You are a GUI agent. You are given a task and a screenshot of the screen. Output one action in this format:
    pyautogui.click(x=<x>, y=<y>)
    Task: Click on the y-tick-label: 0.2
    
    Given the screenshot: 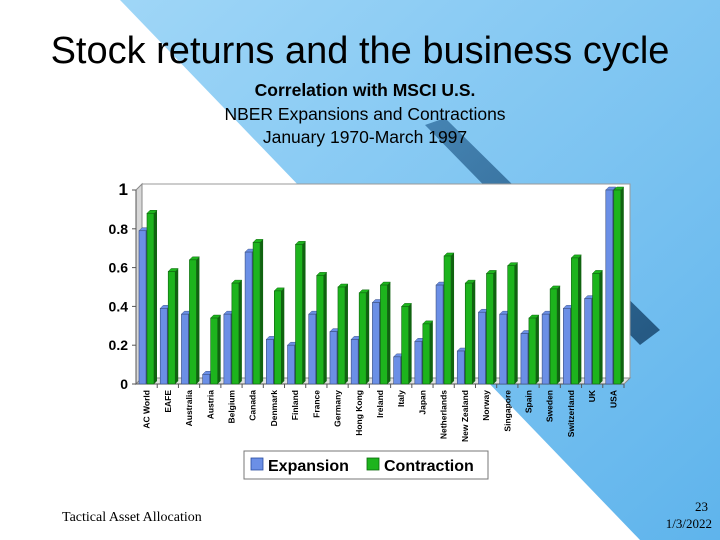 What is the action you would take?
    pyautogui.click(x=119, y=345)
    